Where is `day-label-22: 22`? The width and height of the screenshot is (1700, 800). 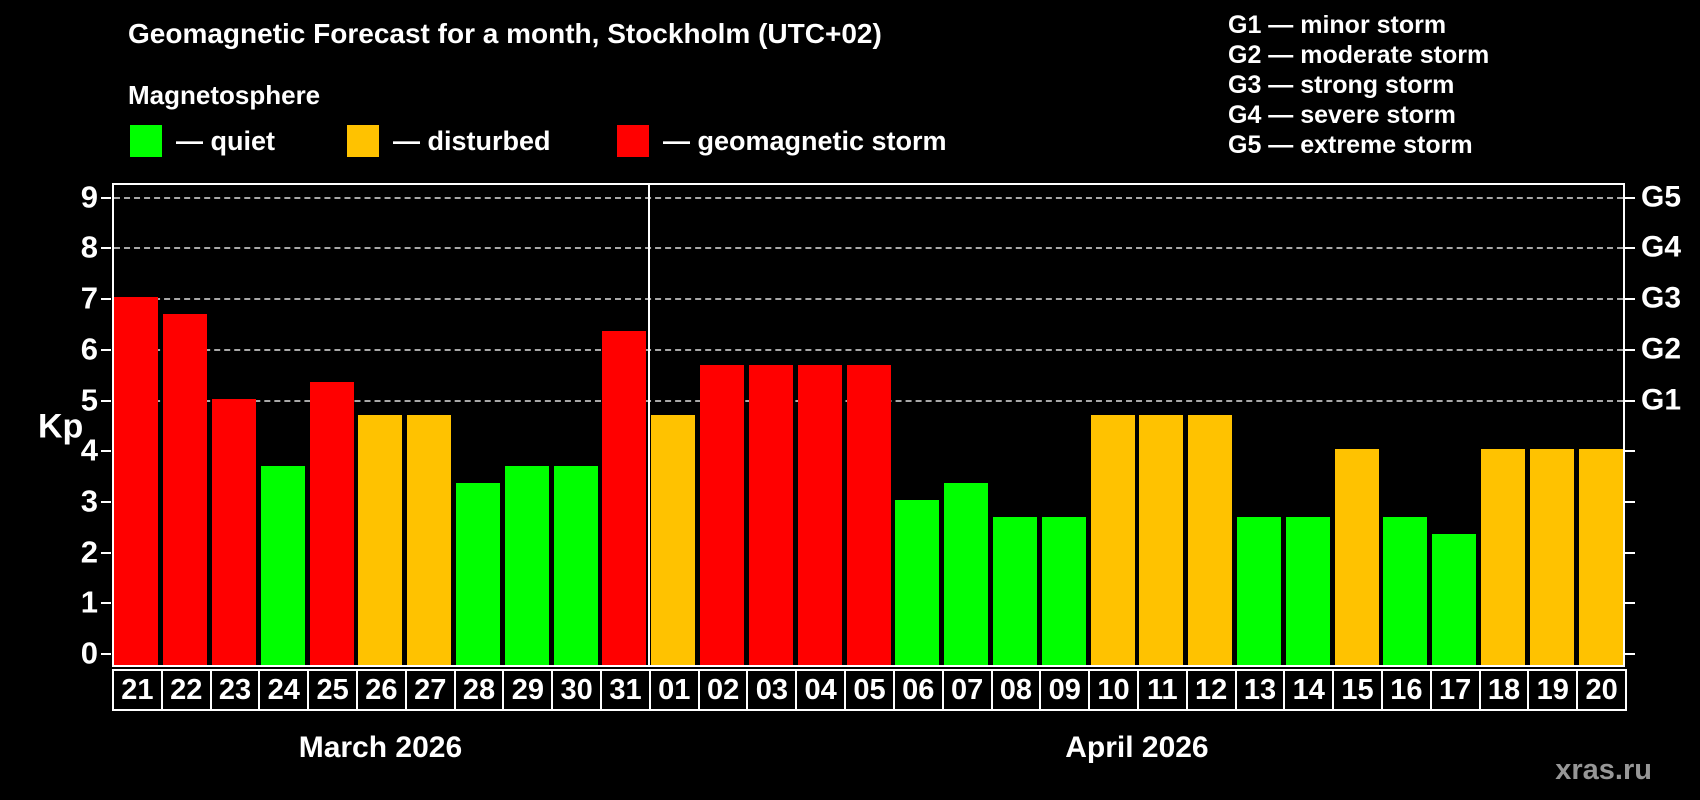
day-label-22: 22 is located at coordinates (186, 690).